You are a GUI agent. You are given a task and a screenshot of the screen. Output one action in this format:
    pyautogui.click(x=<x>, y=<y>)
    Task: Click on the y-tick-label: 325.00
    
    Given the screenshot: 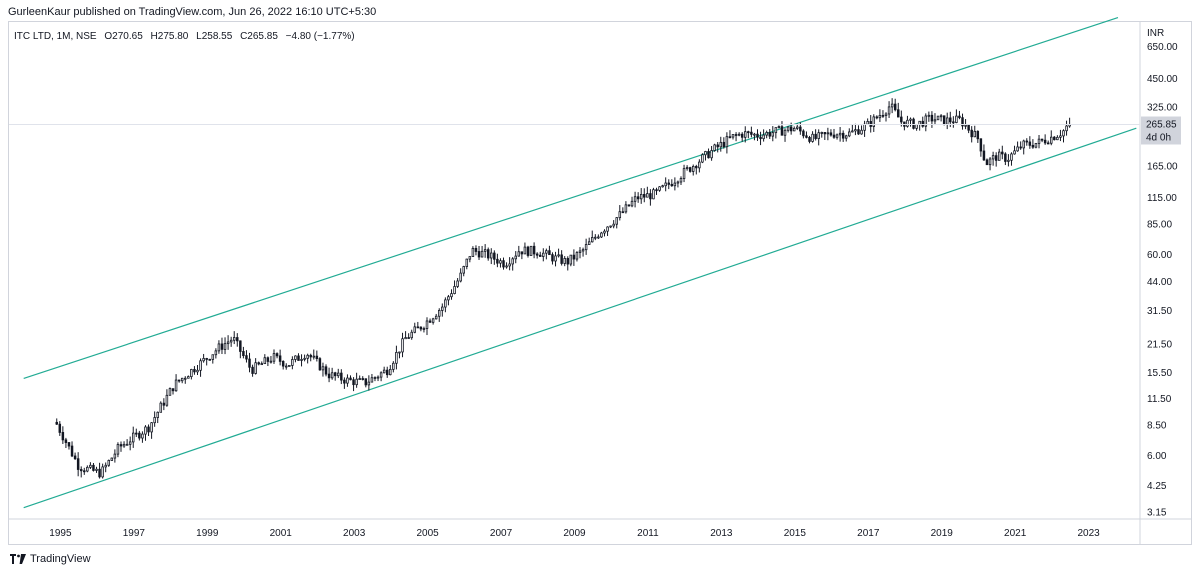 What is the action you would take?
    pyautogui.click(x=1162, y=107)
    